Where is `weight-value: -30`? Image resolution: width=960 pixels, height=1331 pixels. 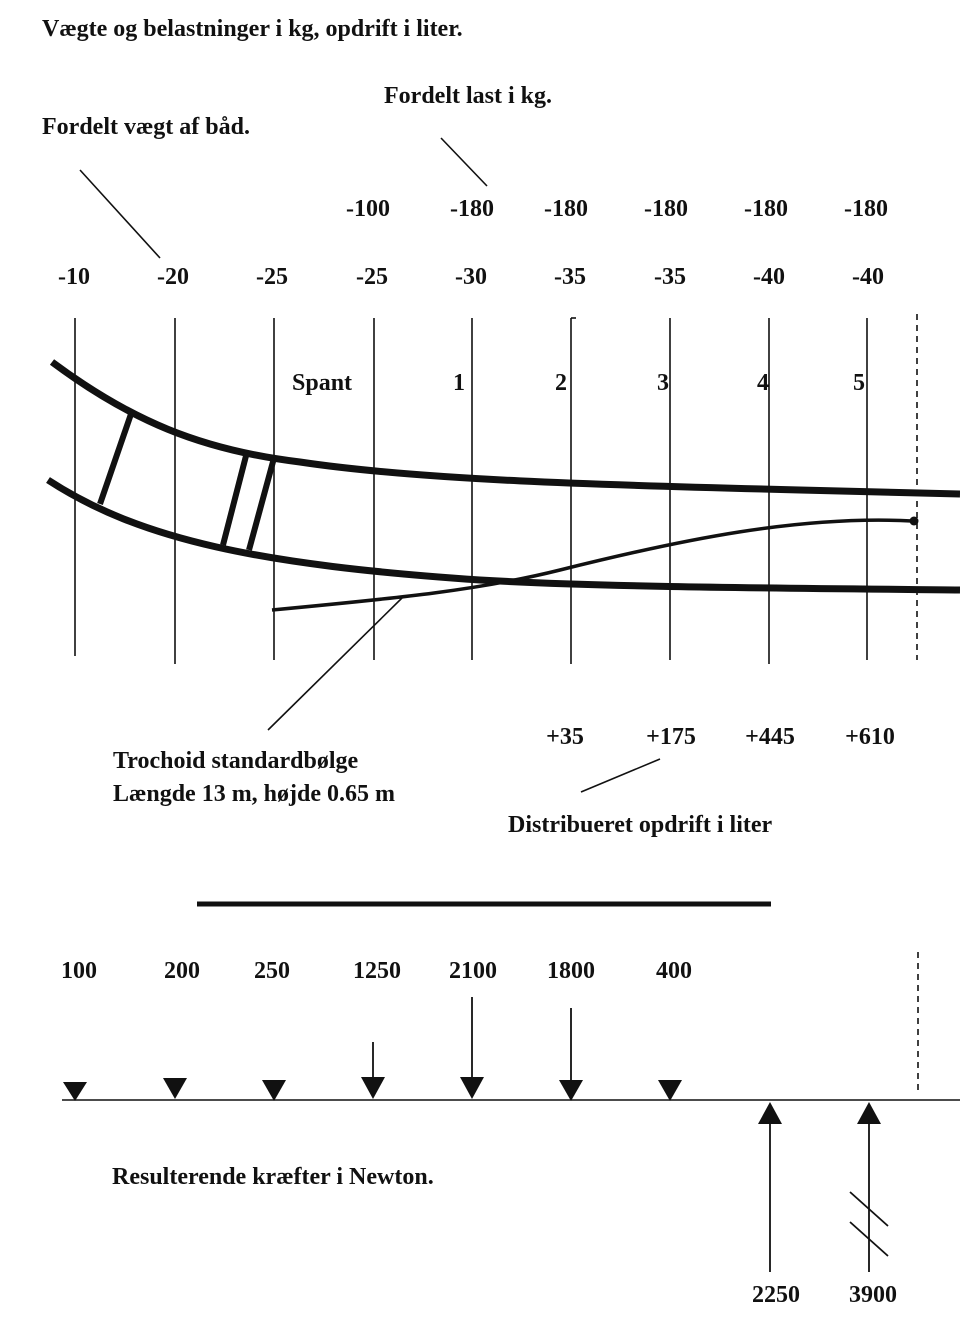
weight-value: -30 is located at coordinates (471, 277).